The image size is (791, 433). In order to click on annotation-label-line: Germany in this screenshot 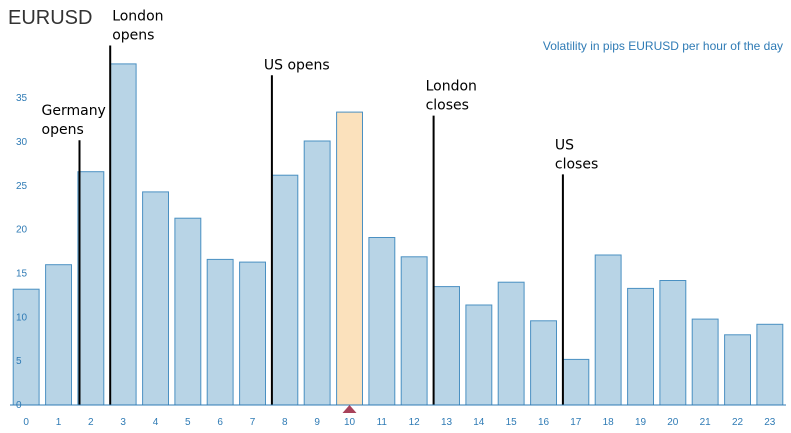, I will do `click(74, 111)`.